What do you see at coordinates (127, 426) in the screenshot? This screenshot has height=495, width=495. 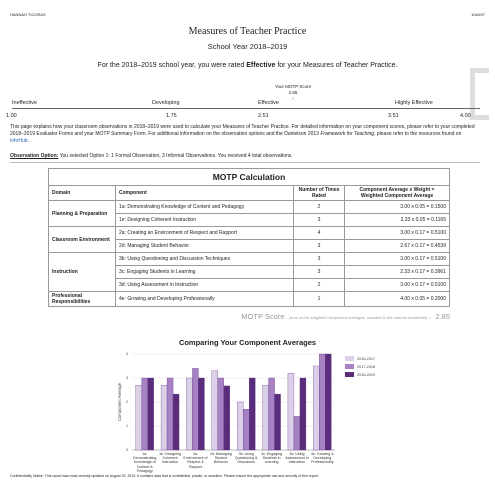 I see `y-tick-label: 1` at bounding box center [127, 426].